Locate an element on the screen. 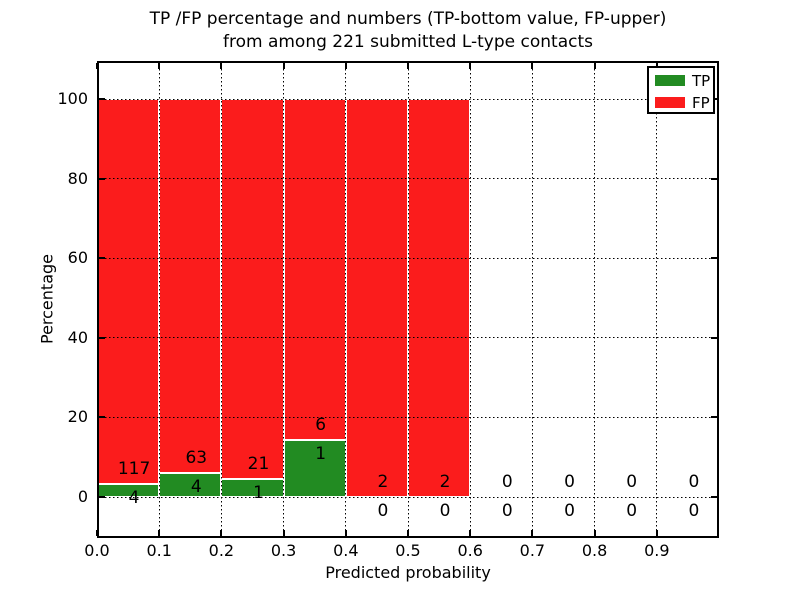  x-tick-label: 0.2 is located at coordinates (221, 550).